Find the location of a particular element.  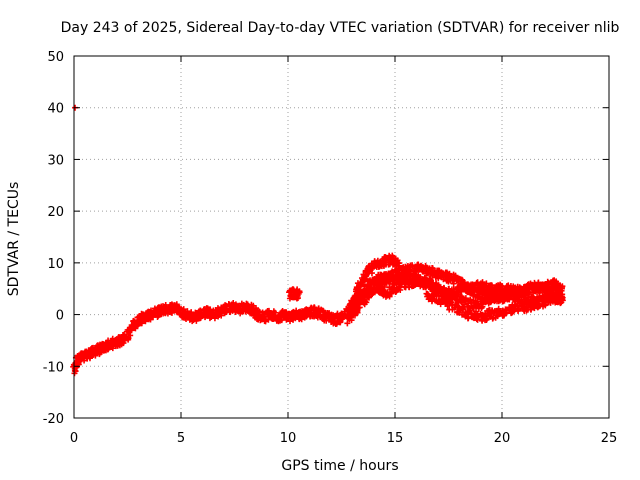

y-tick-label: 10 is located at coordinates (55, 264).